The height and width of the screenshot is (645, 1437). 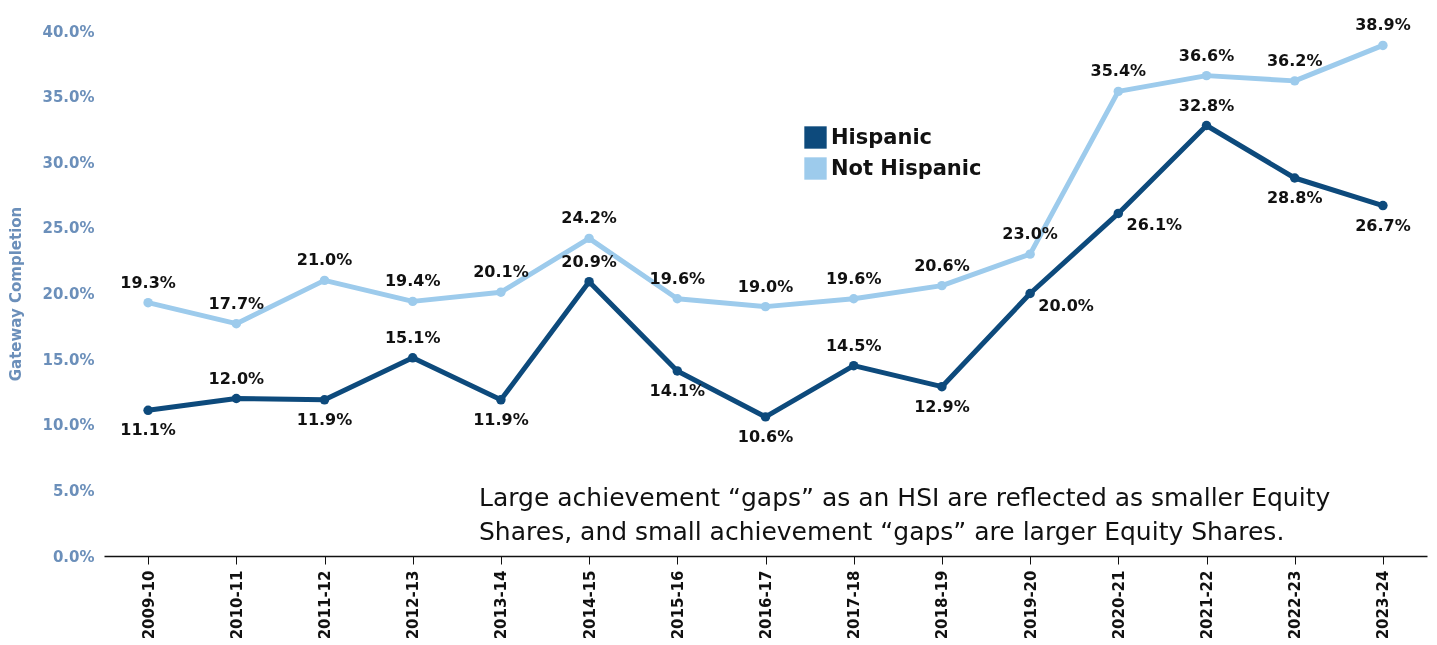 What do you see at coordinates (1206, 55) in the screenshot?
I see `data-label: 36.6%` at bounding box center [1206, 55].